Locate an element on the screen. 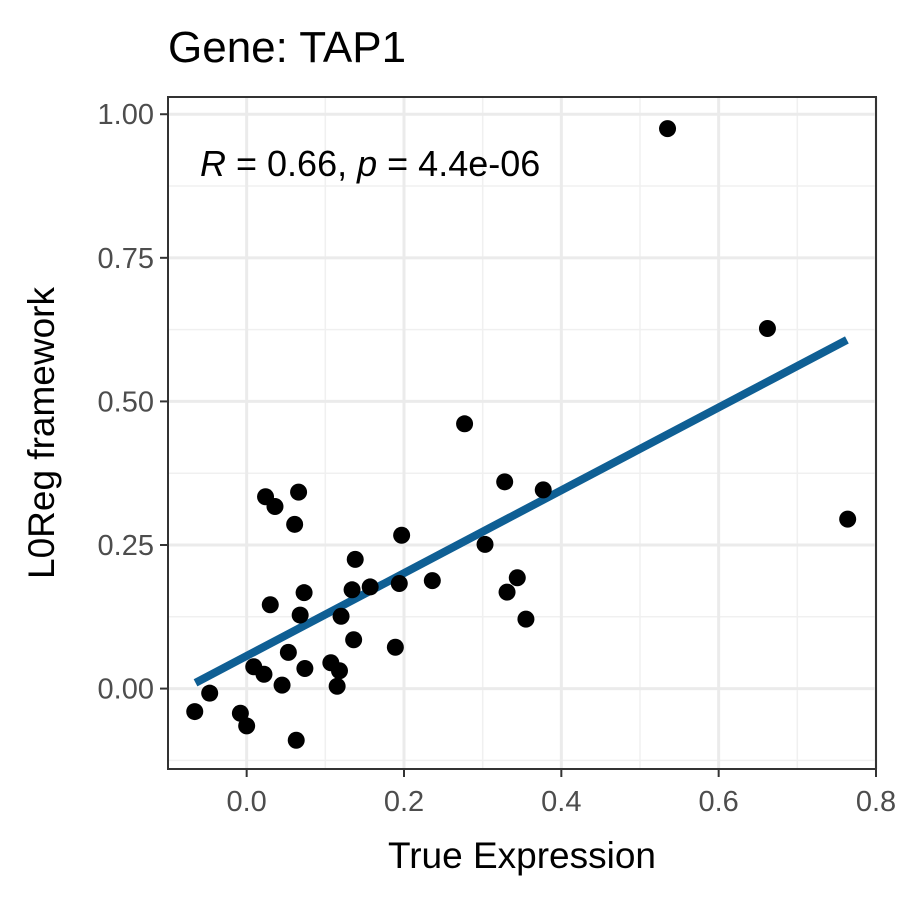  x-tick-label: 0.0 is located at coordinates (247, 802).